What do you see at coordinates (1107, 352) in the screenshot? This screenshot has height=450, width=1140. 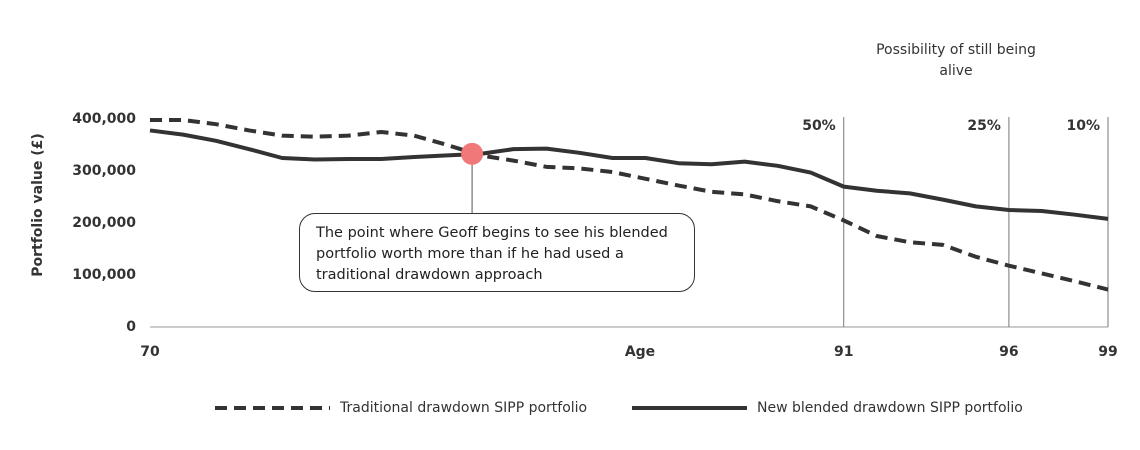 I see `x-tick-label: 99` at bounding box center [1107, 352].